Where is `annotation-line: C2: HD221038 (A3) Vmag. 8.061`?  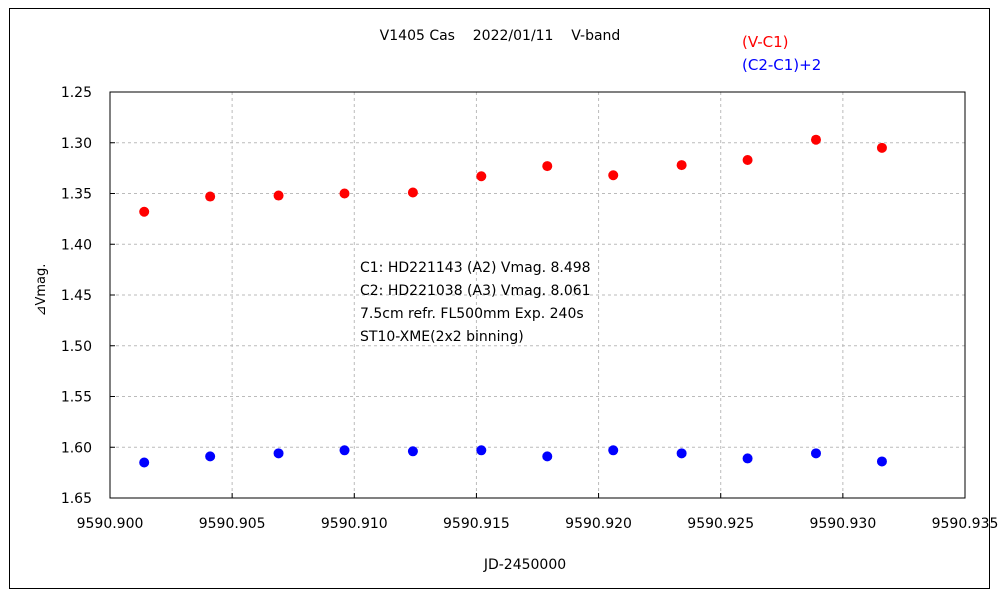
annotation-line: C2: HD221038 (A3) Vmag. 8.061 is located at coordinates (475, 291).